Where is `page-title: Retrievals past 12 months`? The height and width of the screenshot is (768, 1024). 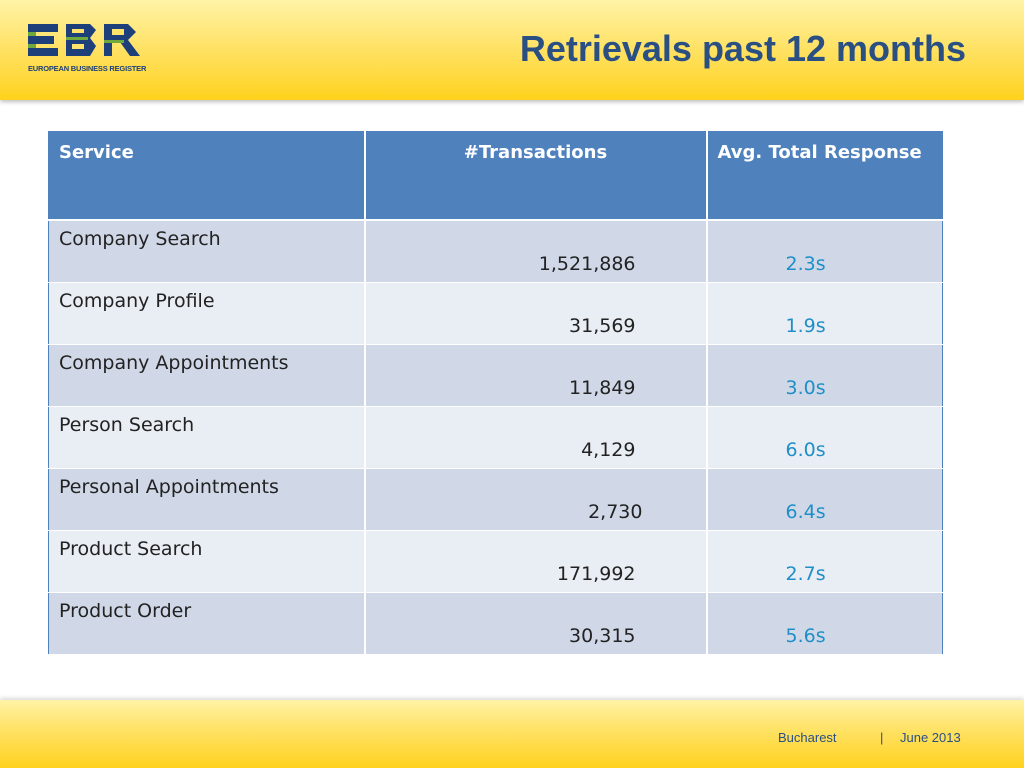 page-title: Retrievals past 12 months is located at coordinates (742, 48).